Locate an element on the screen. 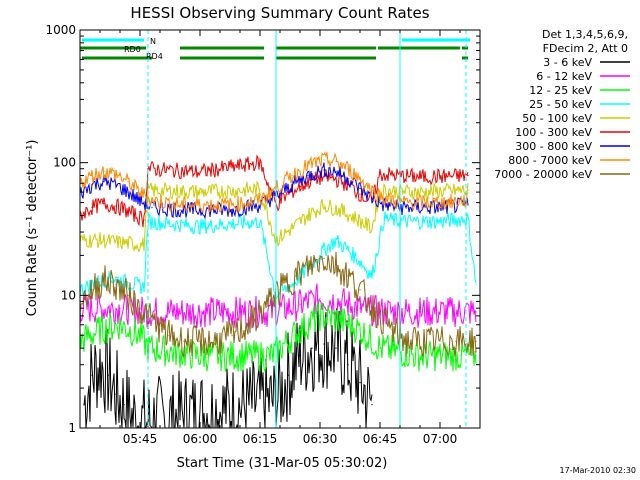 This screenshot has height=480, width=640. y-tick-label: 1 is located at coordinates (72, 428).